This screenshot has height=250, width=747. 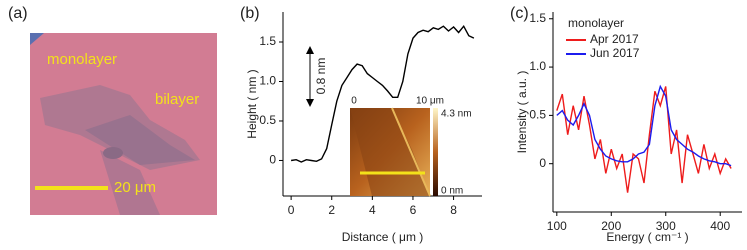 I want to click on panel-label: (b), so click(x=250, y=13).